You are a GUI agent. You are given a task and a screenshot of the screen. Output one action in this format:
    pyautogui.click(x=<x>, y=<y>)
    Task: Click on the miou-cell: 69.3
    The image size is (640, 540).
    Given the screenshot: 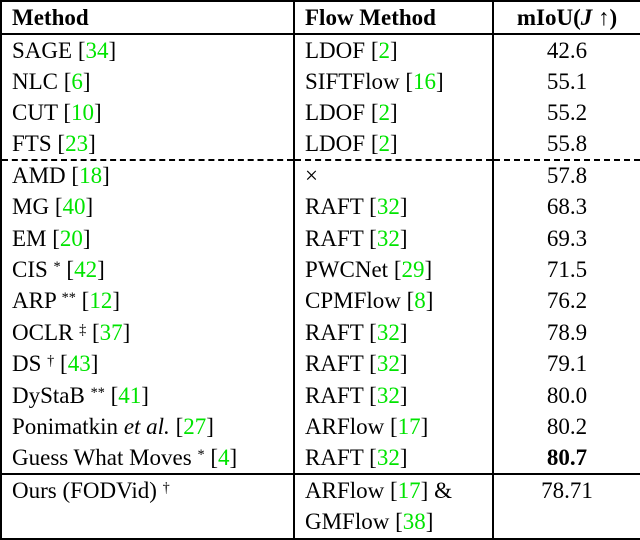 What is the action you would take?
    pyautogui.click(x=567, y=238)
    